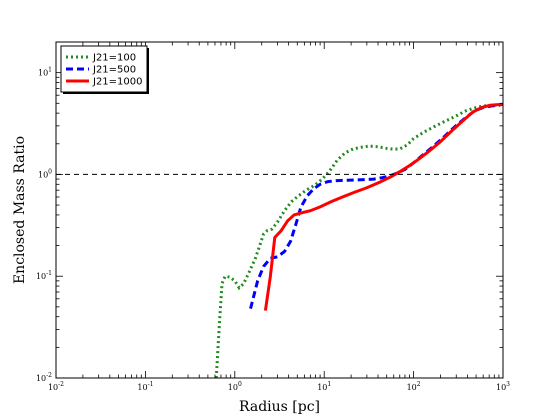  What do you see at coordinates (324, 386) in the screenshot?
I see `x-tick-label: 10¹` at bounding box center [324, 386].